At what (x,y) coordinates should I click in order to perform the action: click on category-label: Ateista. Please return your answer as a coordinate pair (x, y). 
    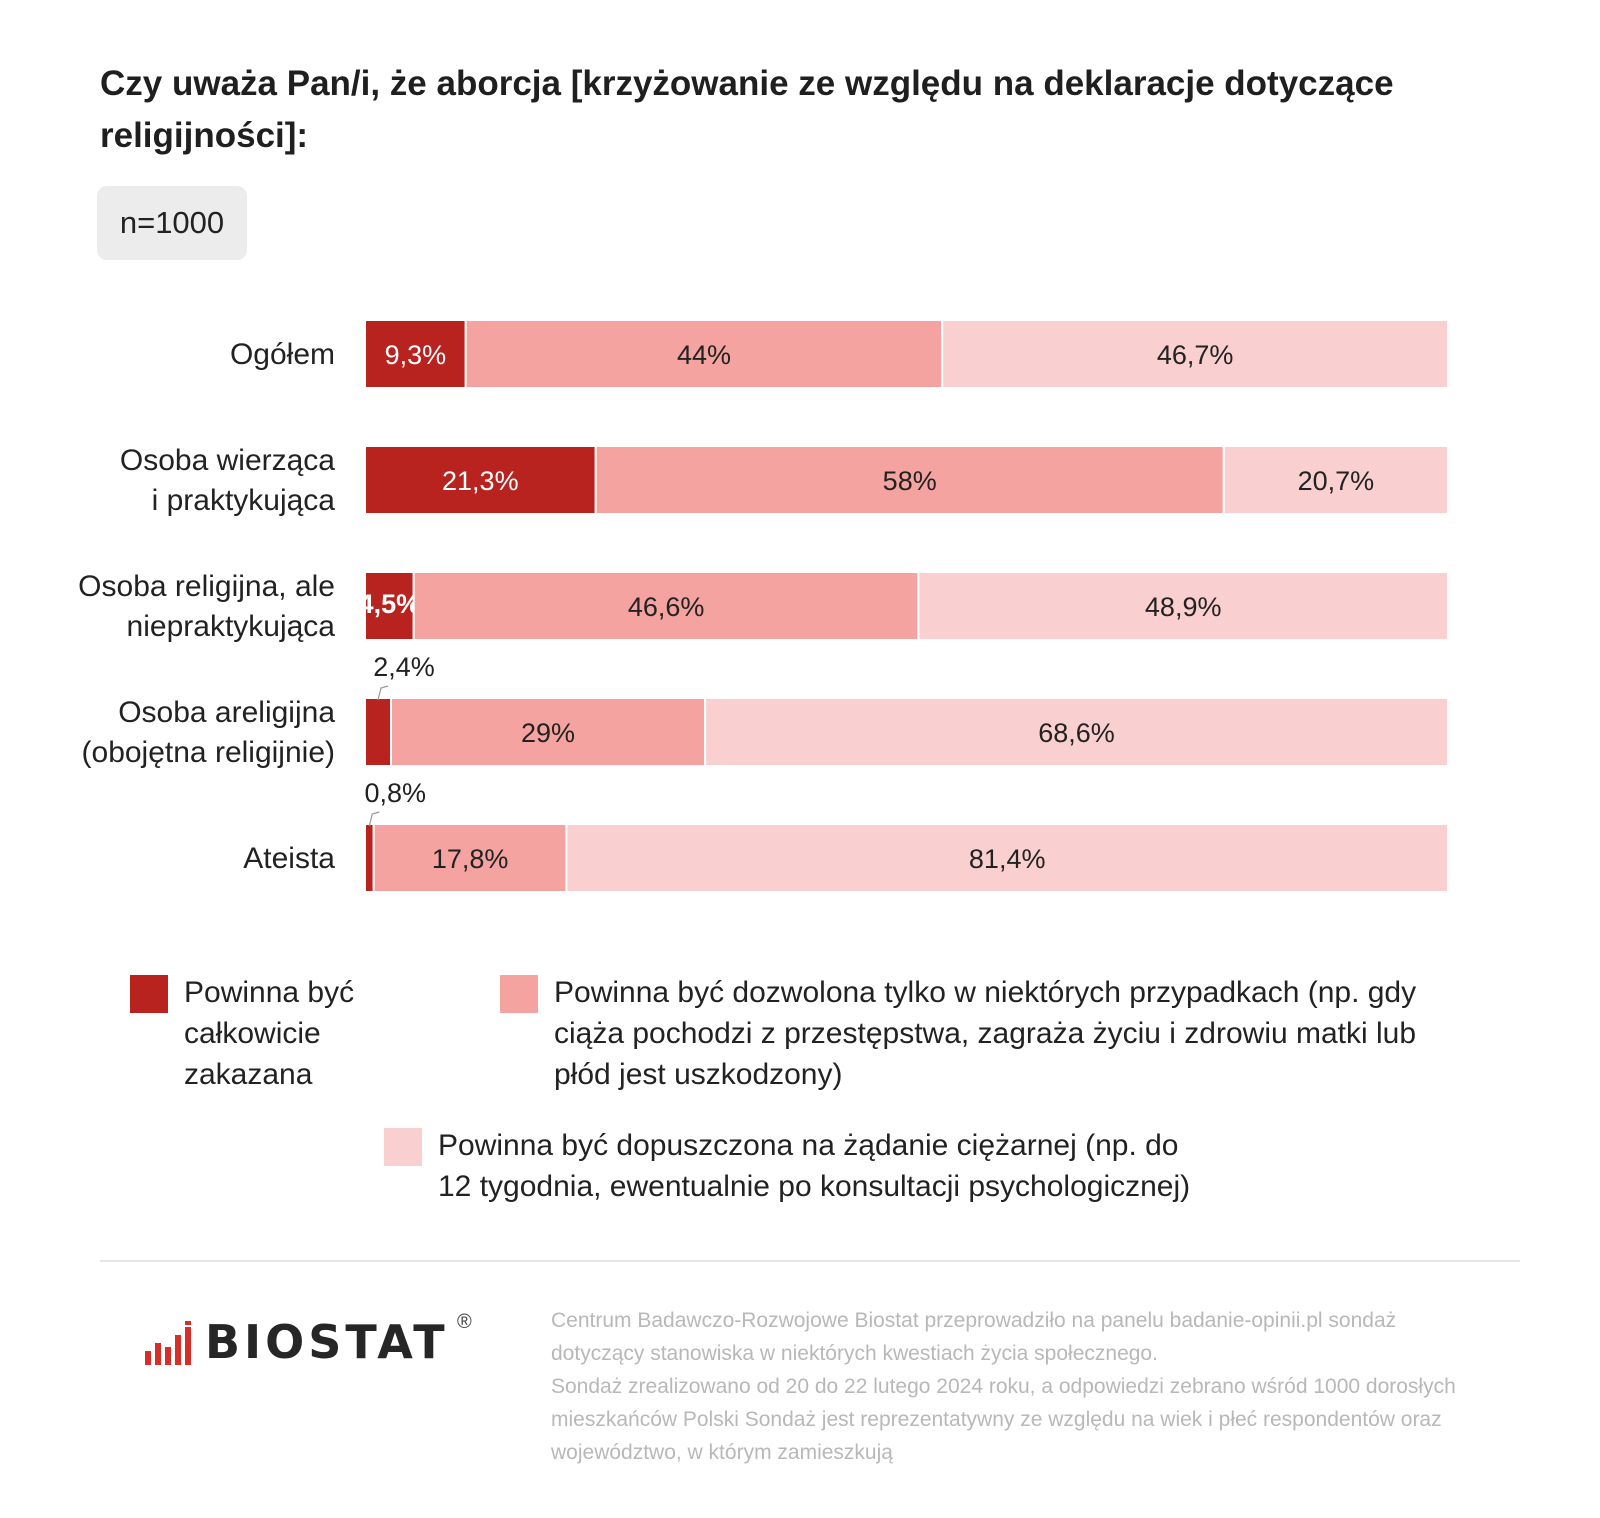
    Looking at the image, I should click on (289, 858).